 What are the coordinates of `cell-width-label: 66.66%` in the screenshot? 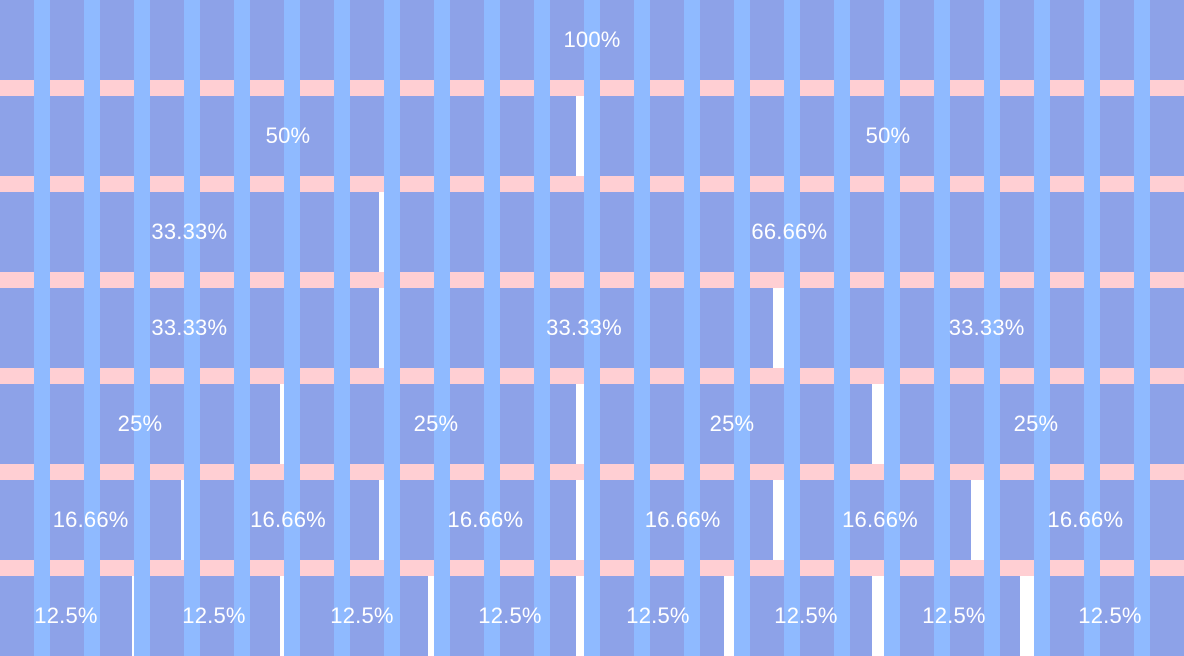 It's located at (789, 231).